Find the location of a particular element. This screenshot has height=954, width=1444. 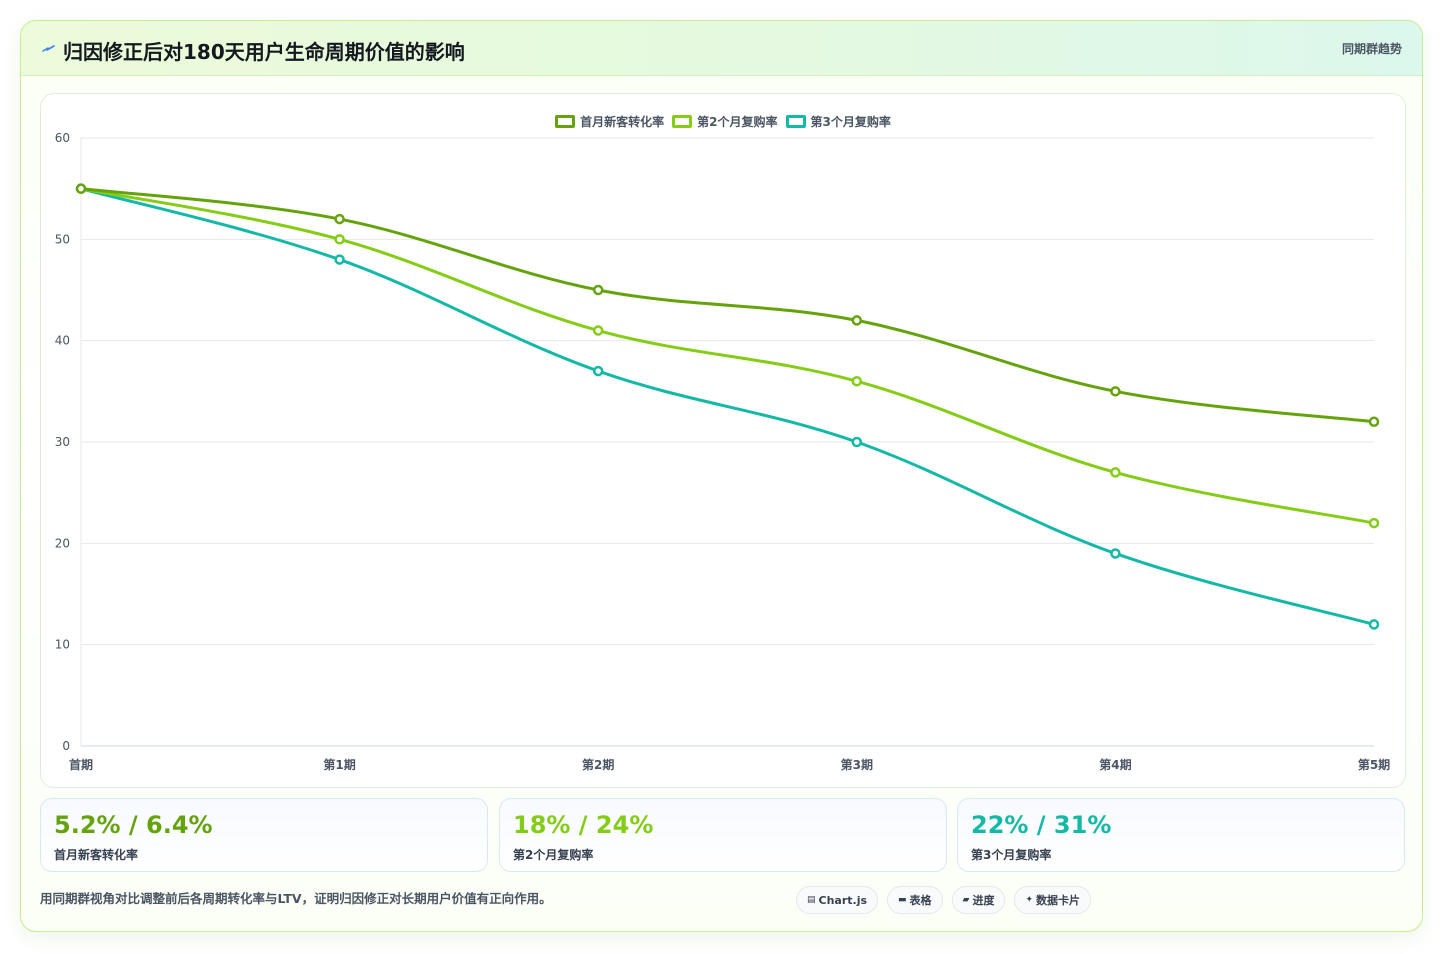

tag-label: 数据卡片 is located at coordinates (1058, 900).